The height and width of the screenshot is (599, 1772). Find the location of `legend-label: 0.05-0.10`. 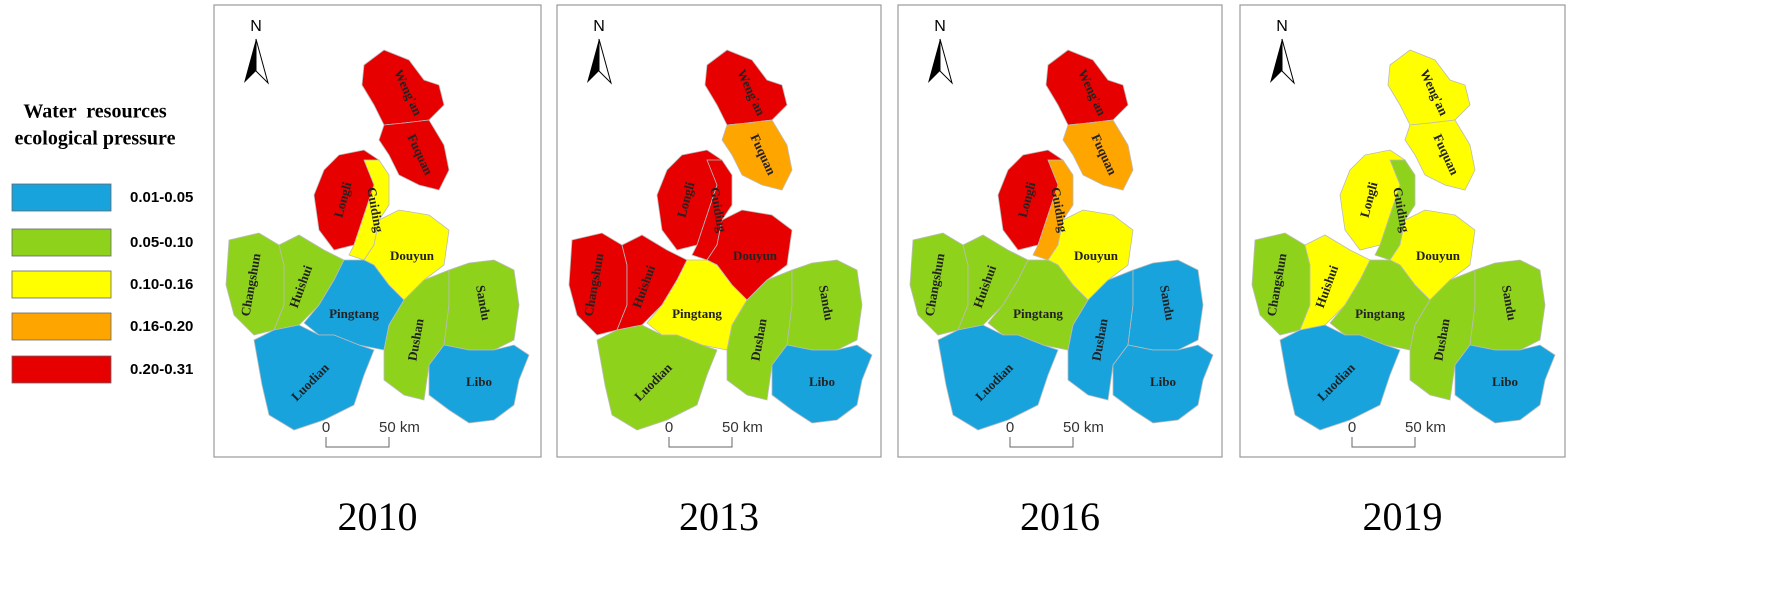

legend-label: 0.05-0.10 is located at coordinates (161, 242).